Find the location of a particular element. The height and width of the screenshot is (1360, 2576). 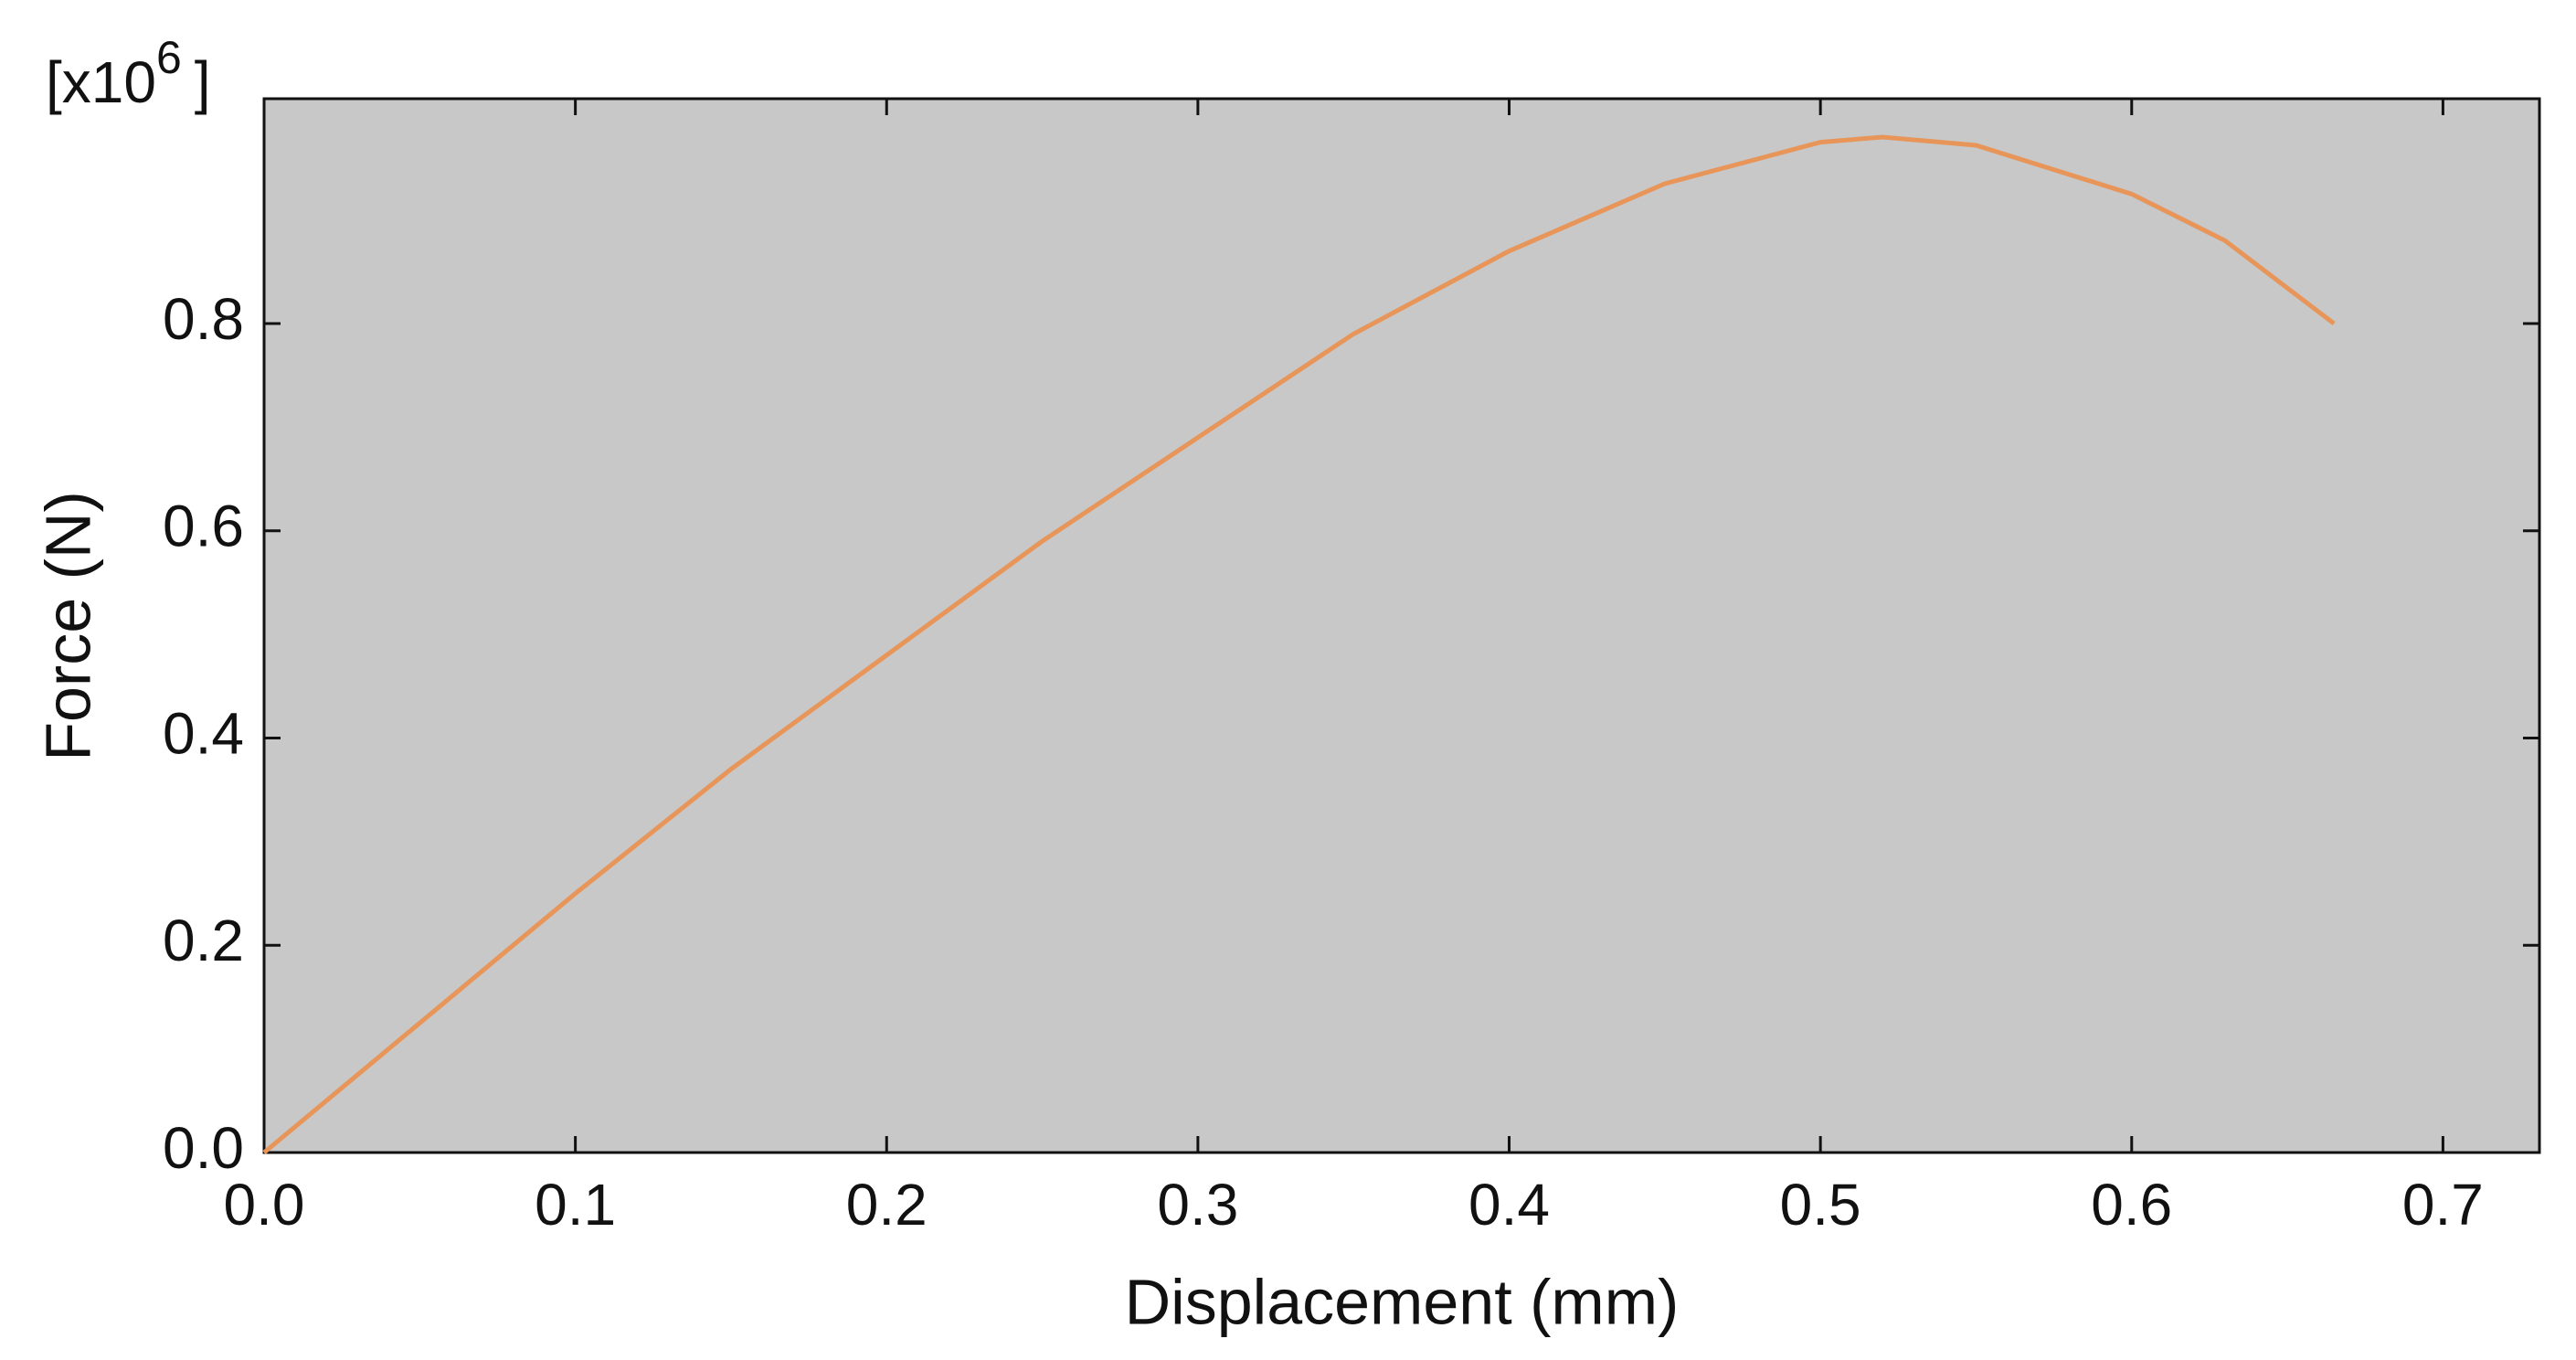

multiplier-close: ] is located at coordinates (203, 82).